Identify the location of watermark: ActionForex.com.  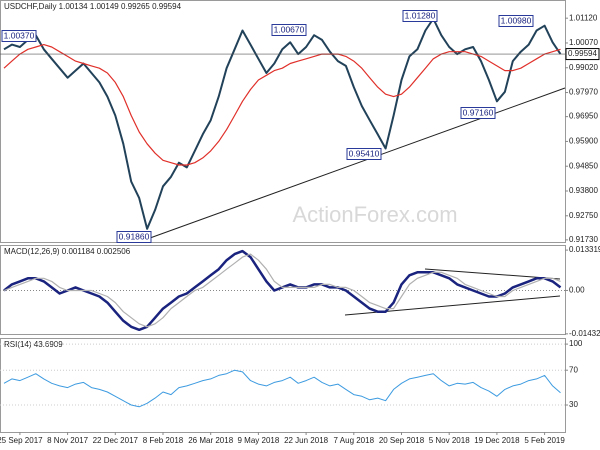
(374, 214).